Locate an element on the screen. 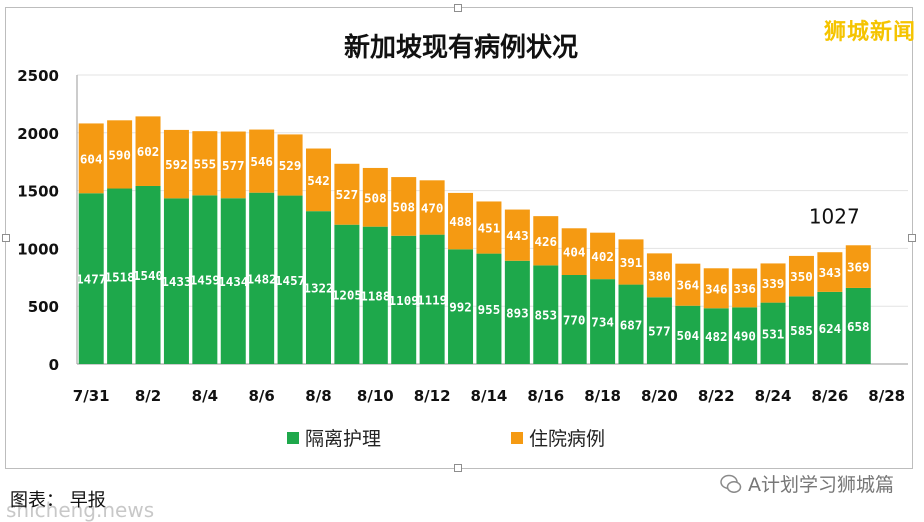 The height and width of the screenshot is (522, 924). watermark-logo-text: 狮城新闻 is located at coordinates (869, 32).